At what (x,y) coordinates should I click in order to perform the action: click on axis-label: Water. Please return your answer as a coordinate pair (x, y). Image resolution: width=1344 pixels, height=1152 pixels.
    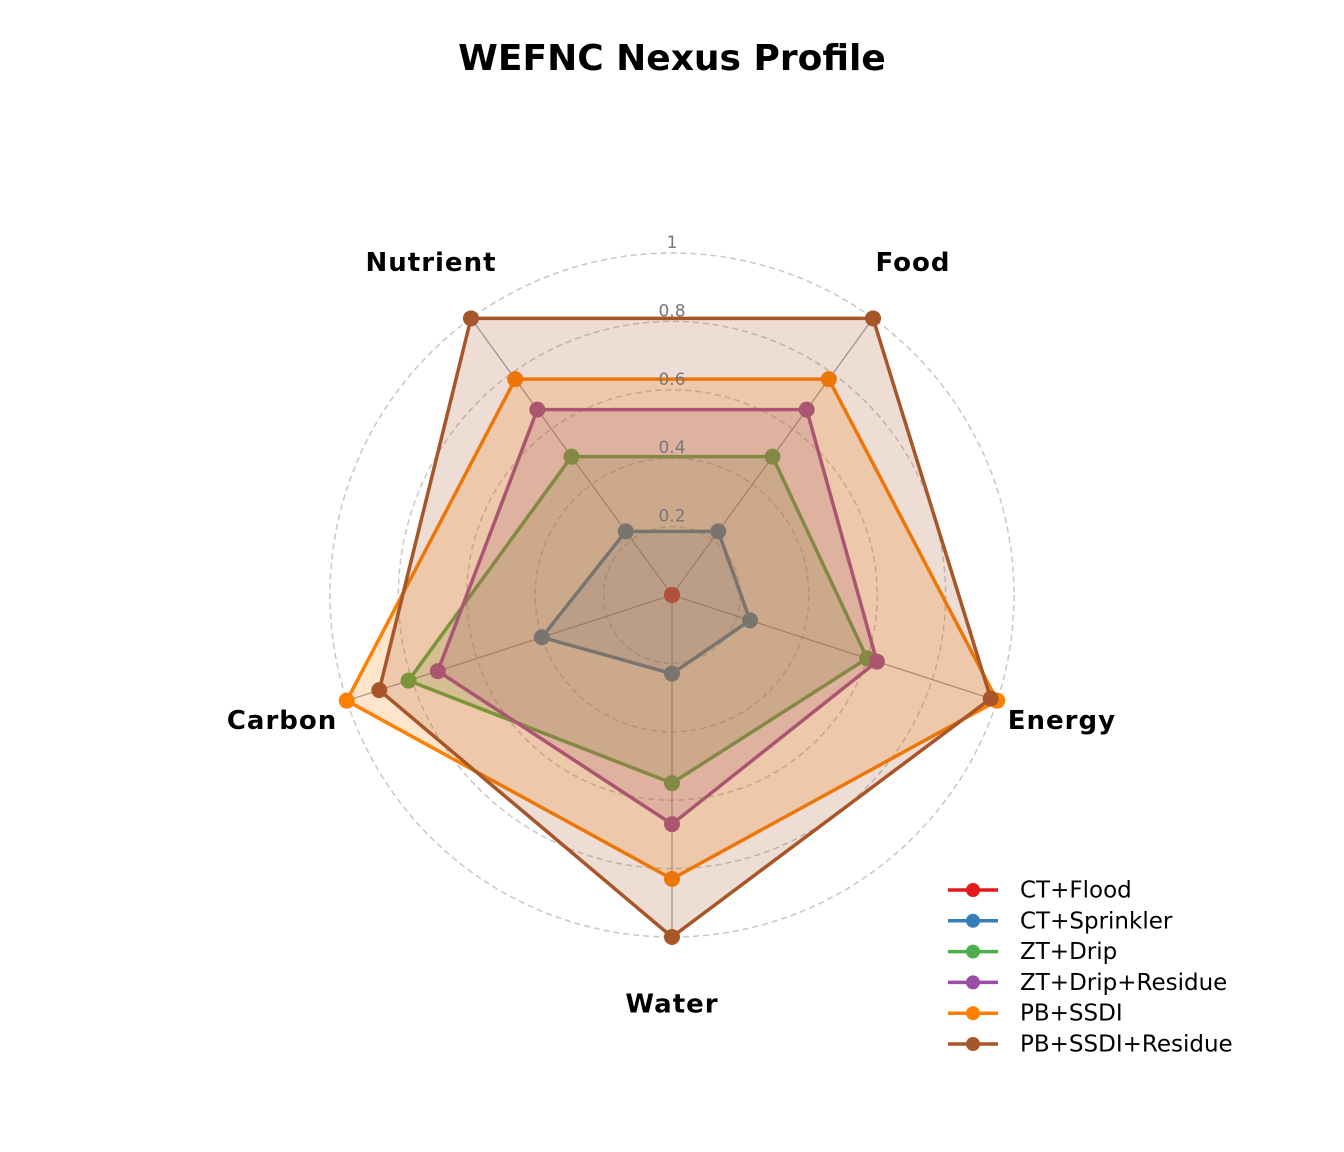
    Looking at the image, I should click on (671, 1005).